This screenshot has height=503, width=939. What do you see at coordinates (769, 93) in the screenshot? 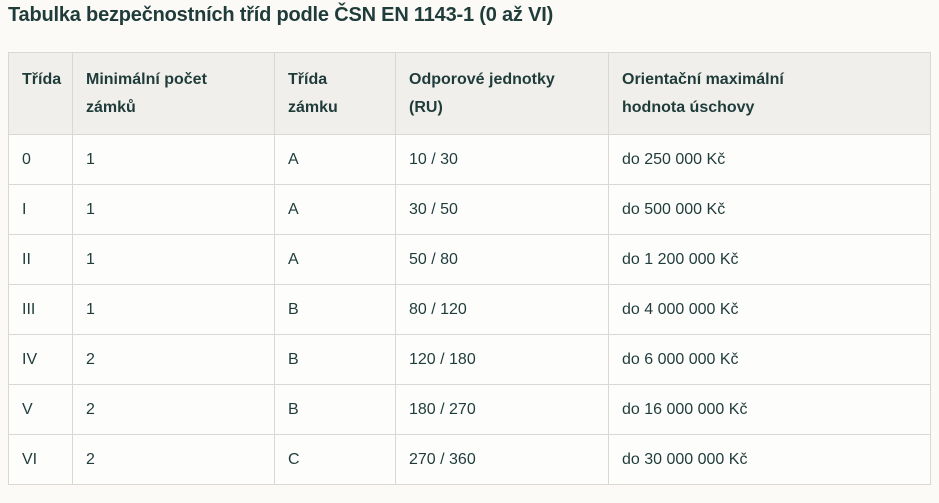
I see `column-header-max-value: Orientační maximální hodnota úschovy` at bounding box center [769, 93].